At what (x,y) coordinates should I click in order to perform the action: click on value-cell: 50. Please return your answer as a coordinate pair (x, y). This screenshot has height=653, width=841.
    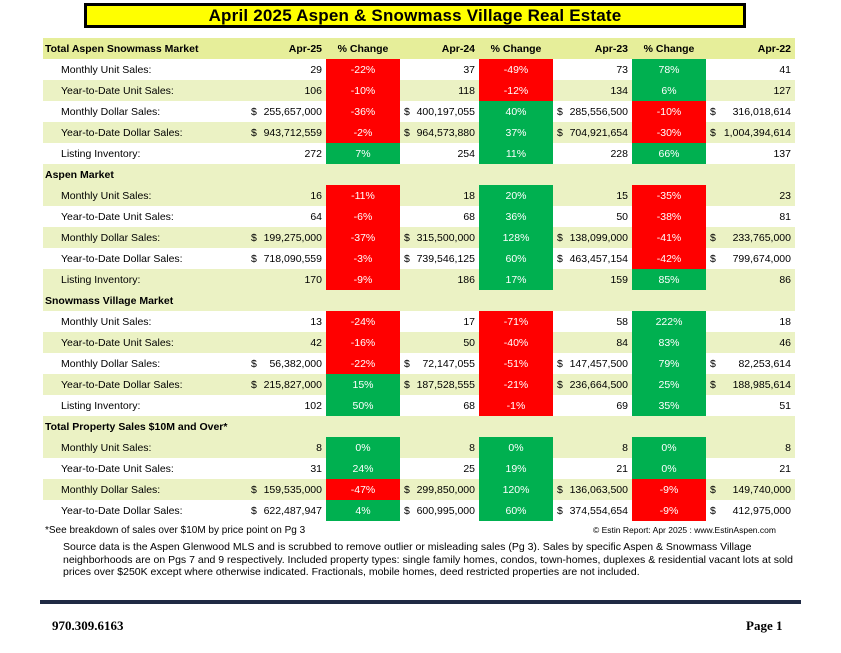
    Looking at the image, I should click on (439, 342).